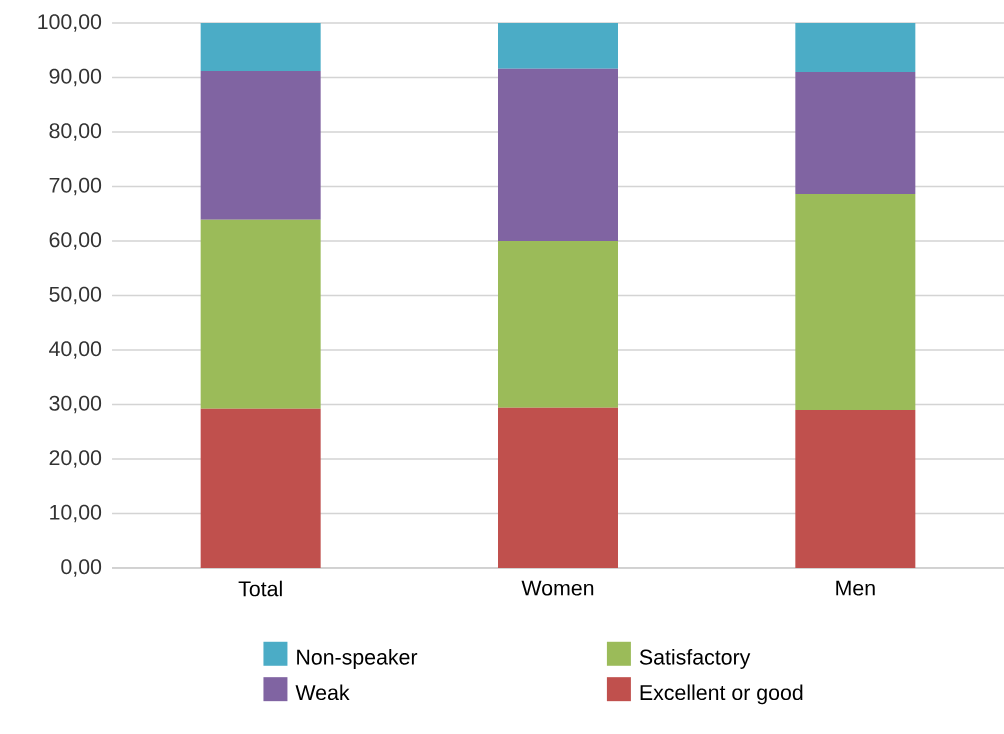 This screenshot has height=734, width=1004. I want to click on y-tick-label: 90,00, so click(75, 77).